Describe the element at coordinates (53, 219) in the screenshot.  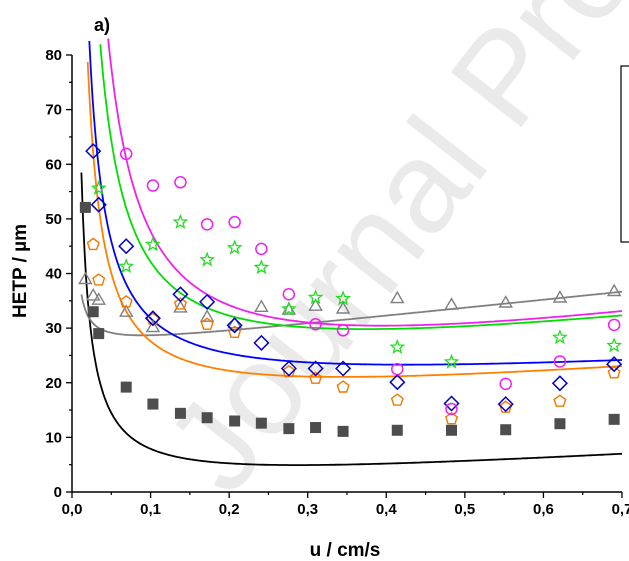
I see `y-tick-label: 50` at that location.